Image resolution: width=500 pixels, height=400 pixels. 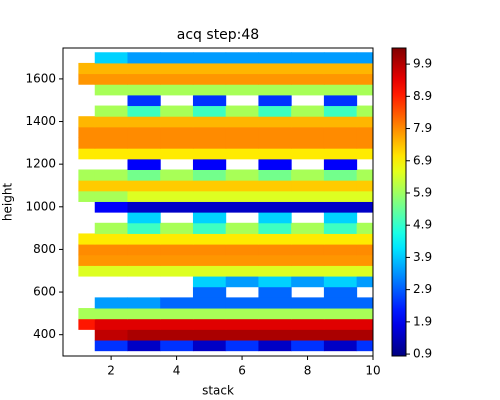 What do you see at coordinates (218, 35) in the screenshot?
I see `chart-title: acq step:48` at bounding box center [218, 35].